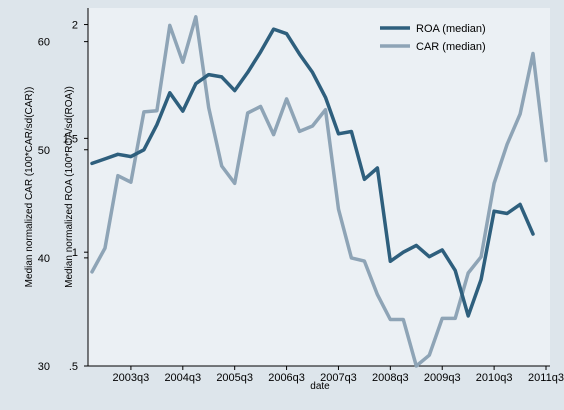 The image size is (564, 410). I want to click on x-tick-label: 2003q3, so click(131, 378).